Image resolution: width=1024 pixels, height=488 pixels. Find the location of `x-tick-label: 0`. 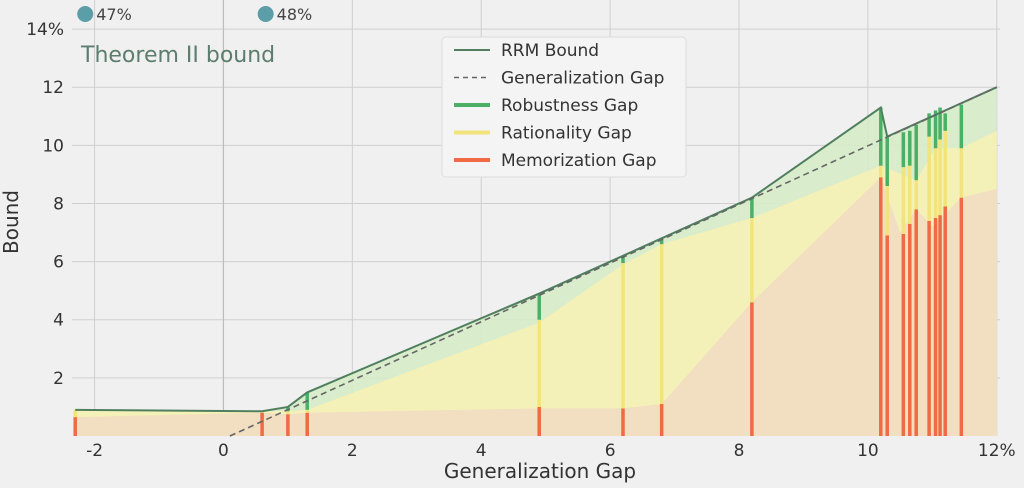

x-tick-label: 0 is located at coordinates (223, 451).